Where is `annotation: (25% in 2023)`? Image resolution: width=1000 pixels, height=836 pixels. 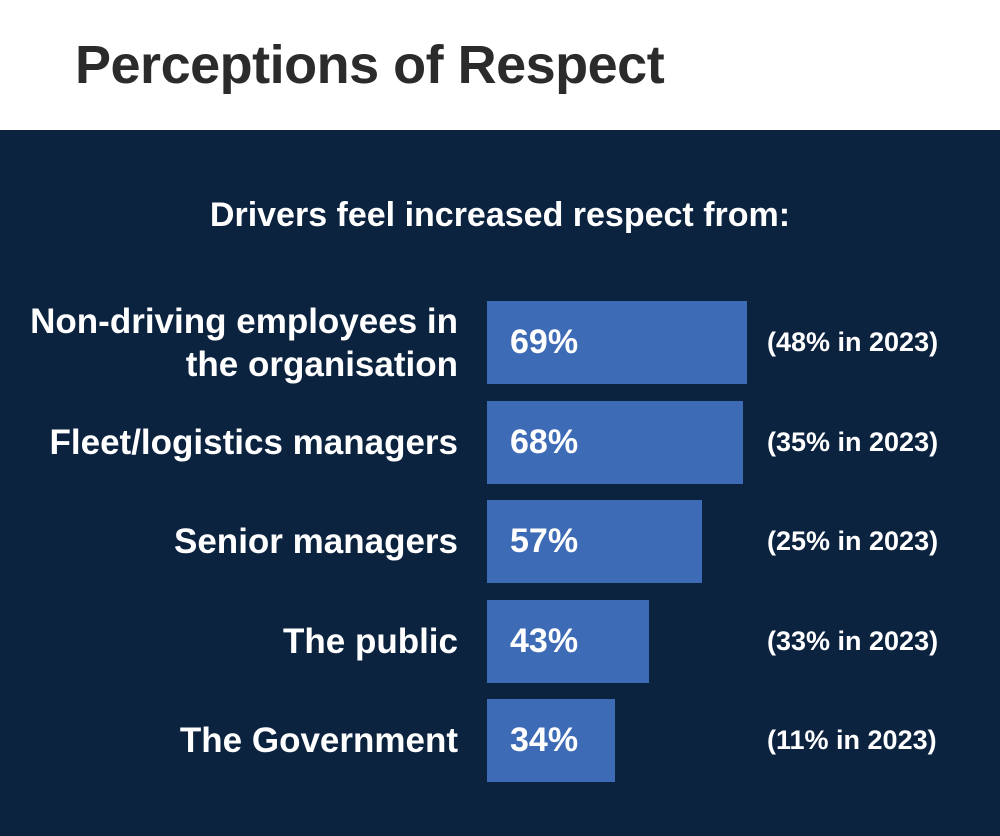 annotation: (25% in 2023) is located at coordinates (853, 541).